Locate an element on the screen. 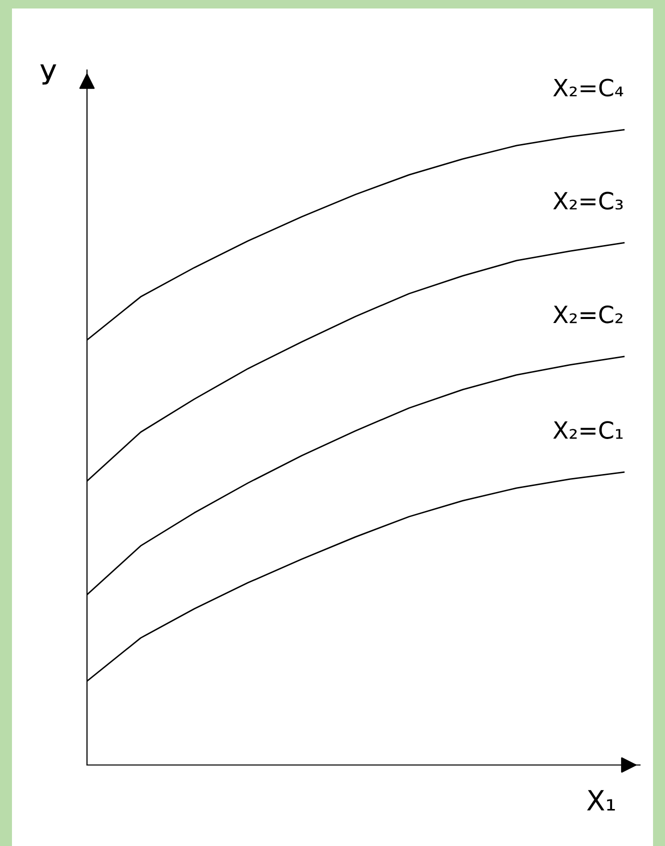  series-label: X₂=C₂ is located at coordinates (587, 314).